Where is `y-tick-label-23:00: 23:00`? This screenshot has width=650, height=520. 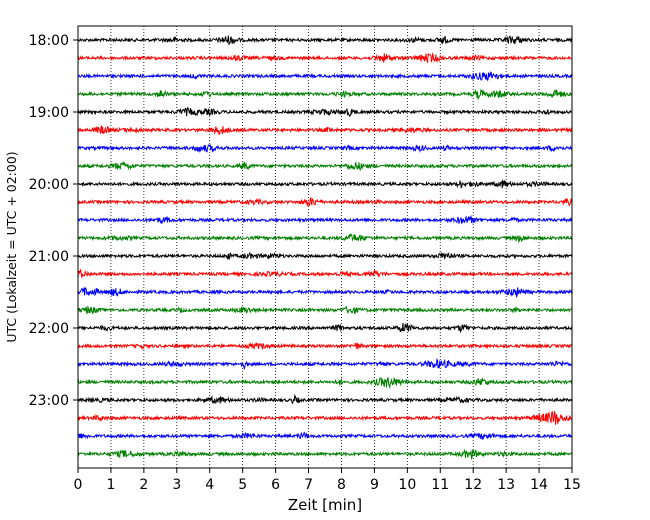
y-tick-label-23:00: 23:00 is located at coordinates (49, 401).